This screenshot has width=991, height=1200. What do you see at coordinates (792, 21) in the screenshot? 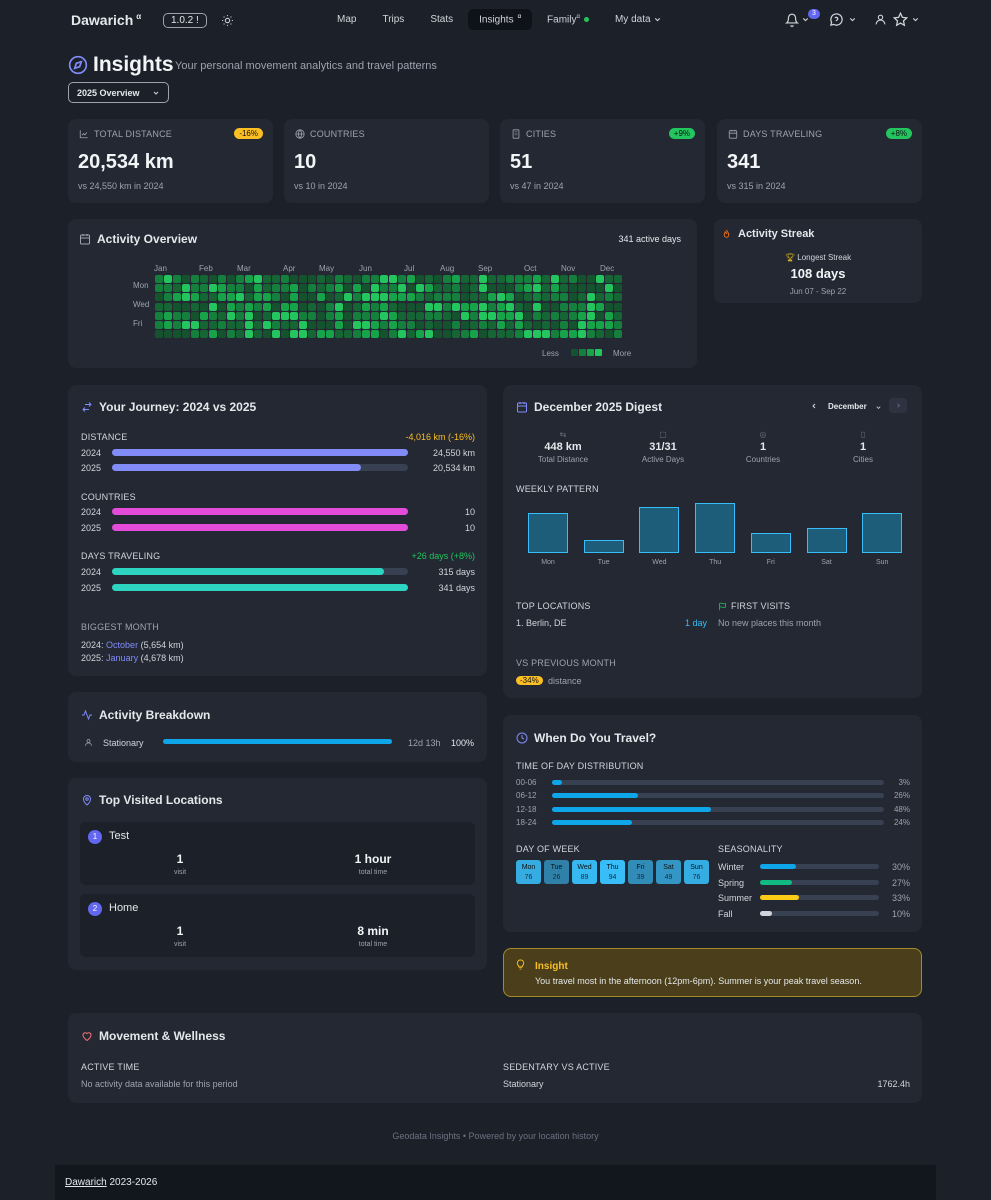
I see `bell-icon` at bounding box center [792, 21].